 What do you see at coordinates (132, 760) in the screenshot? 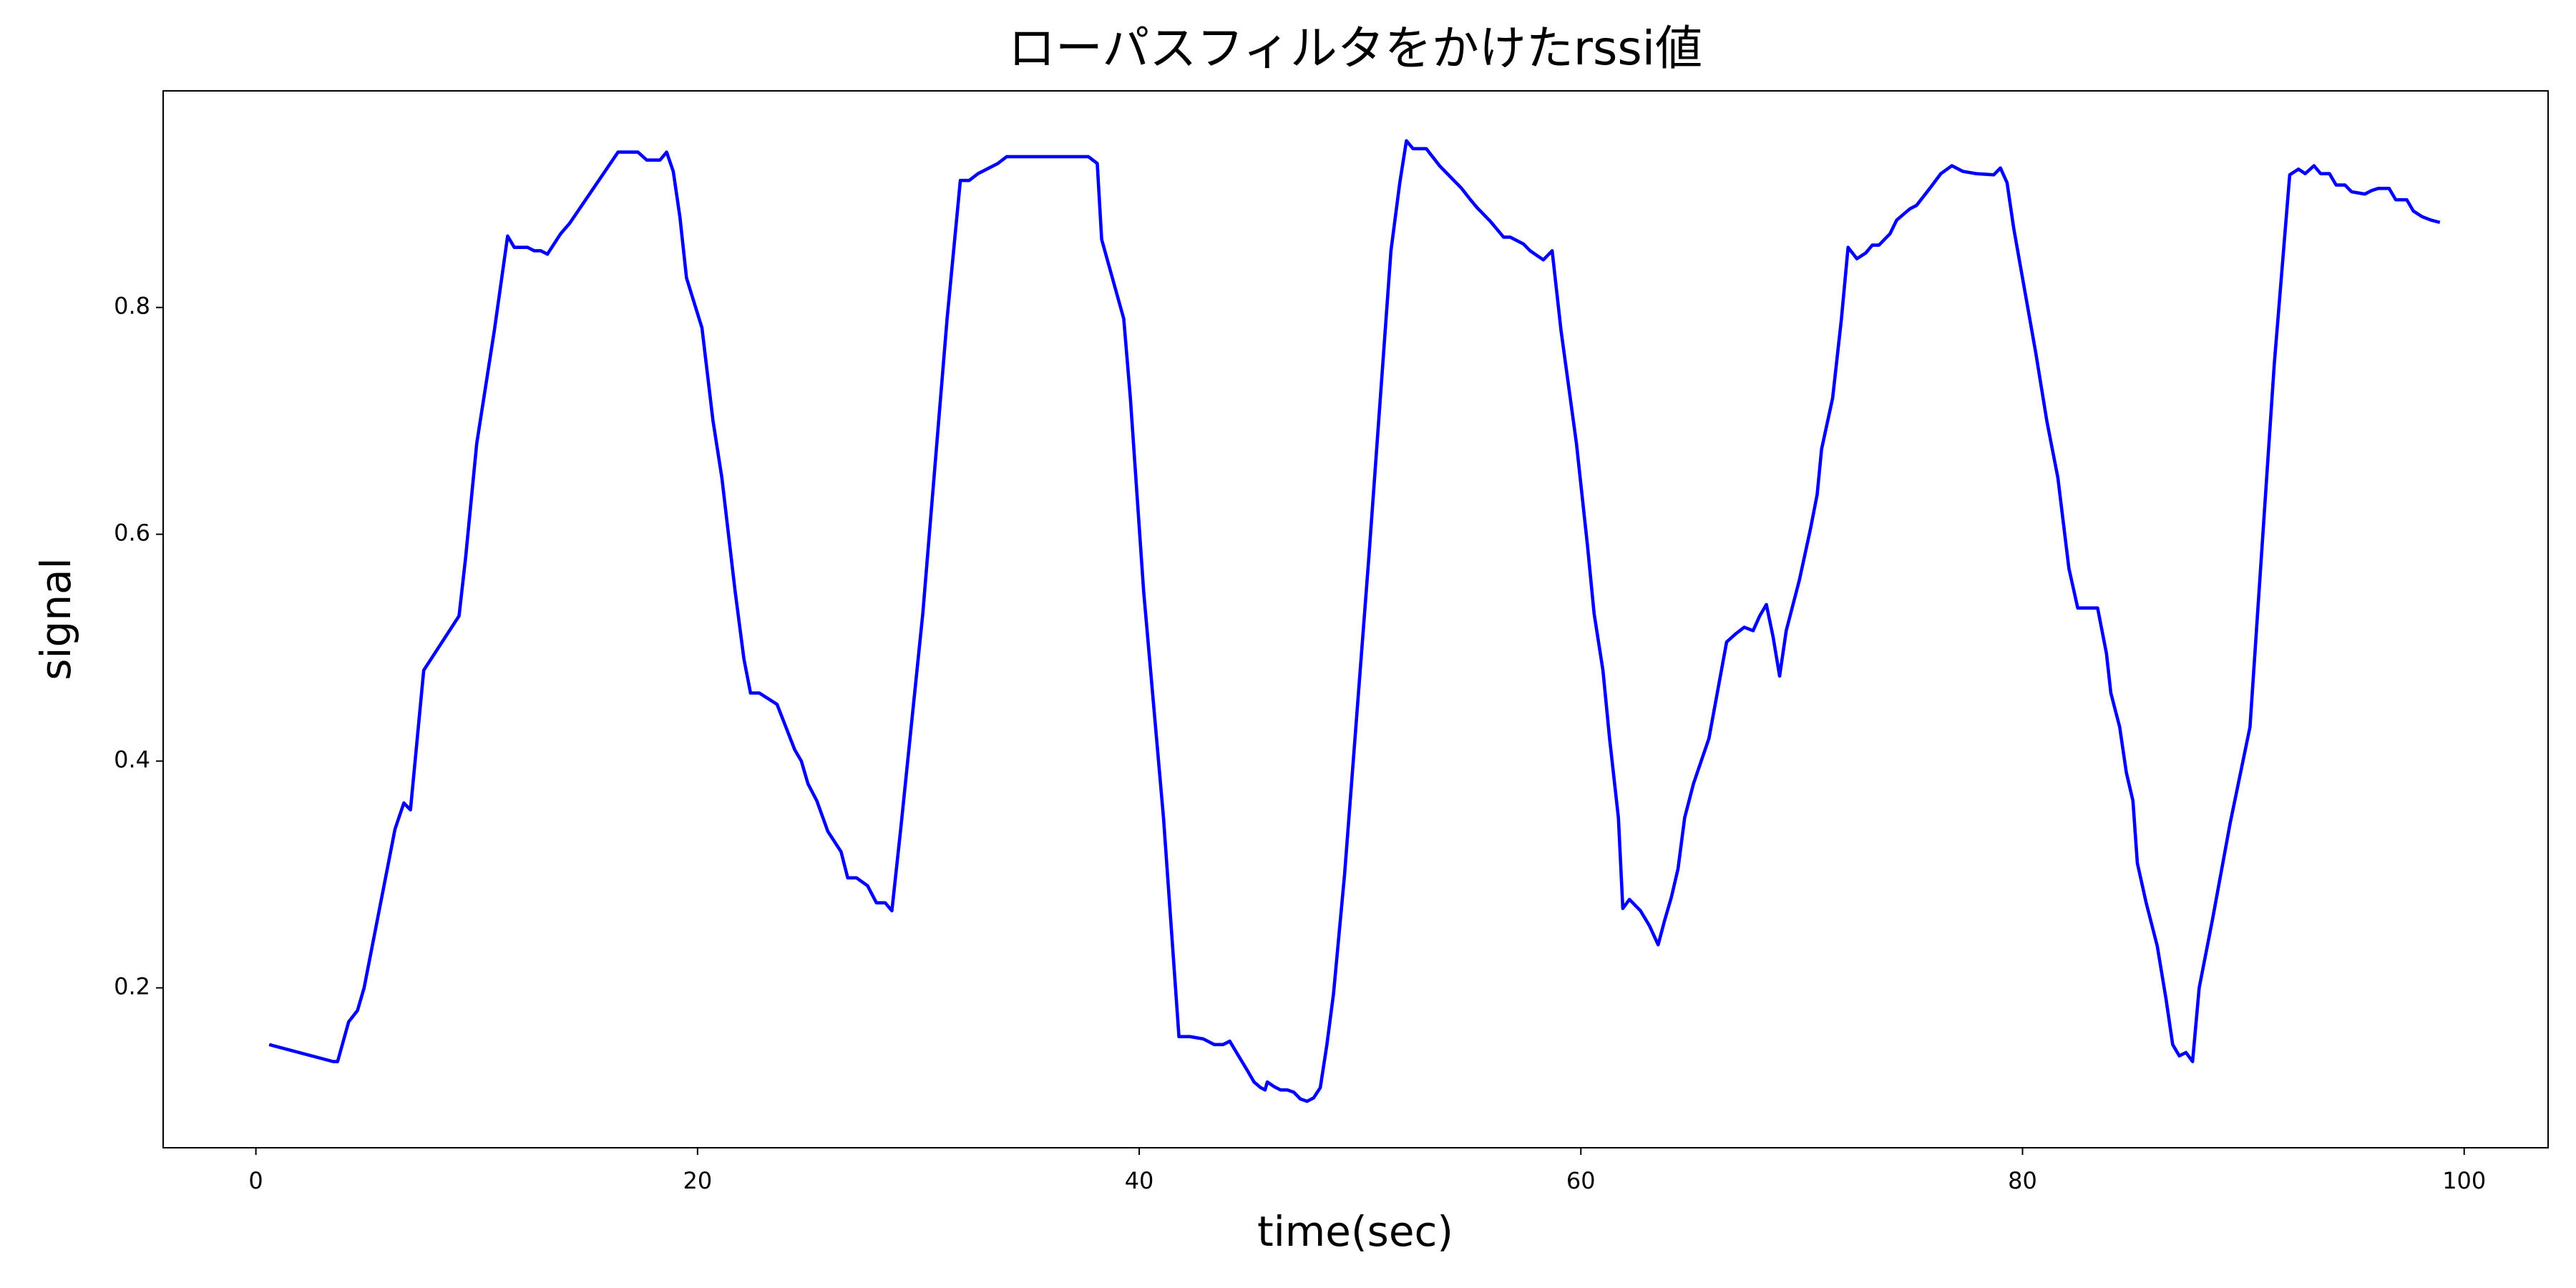
I see `y-tick-label: 0.4` at bounding box center [132, 760].